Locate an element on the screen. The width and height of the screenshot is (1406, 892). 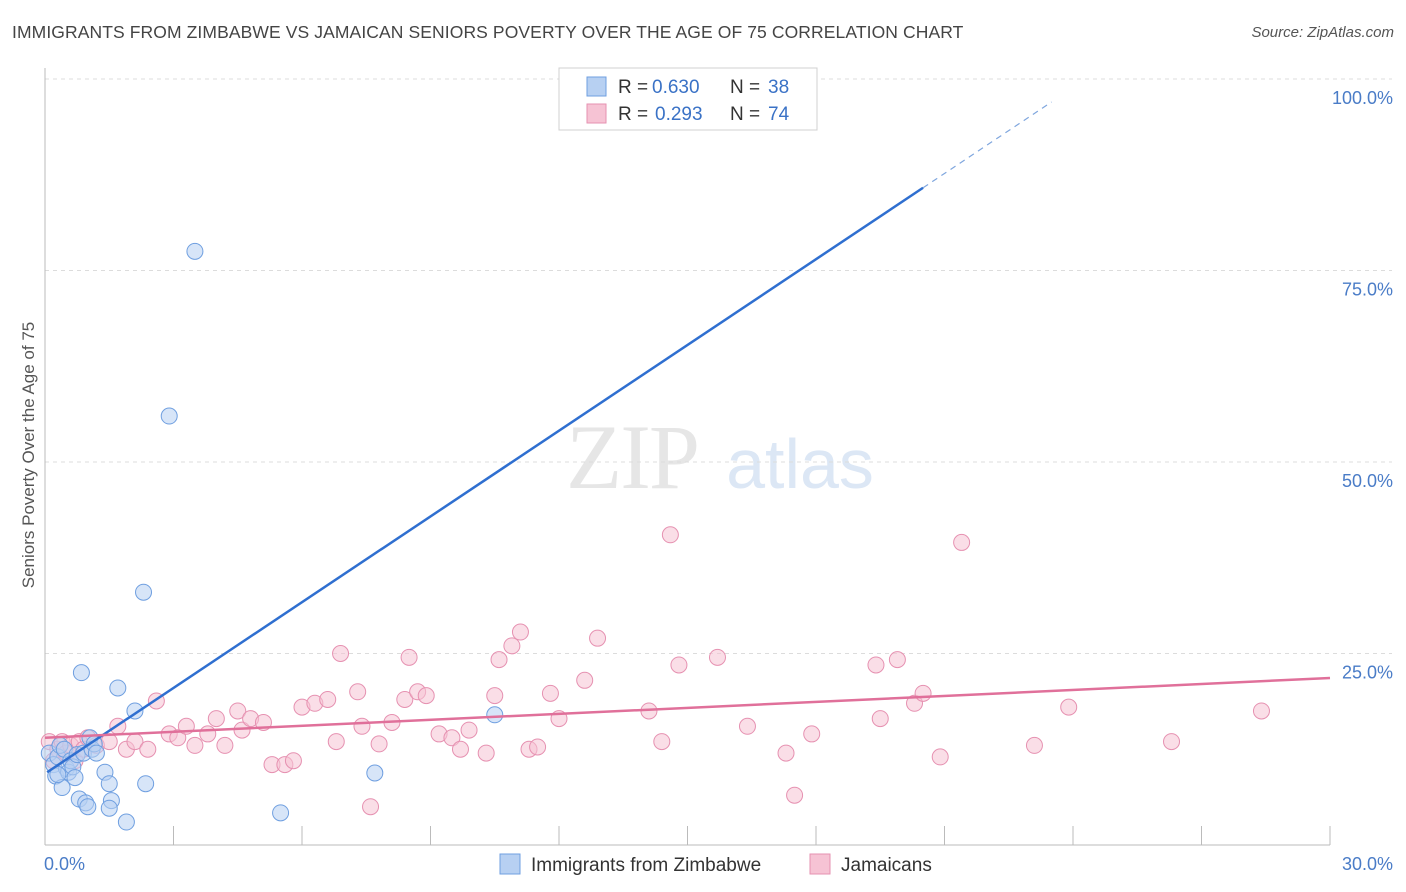
trend-line-jamaicans is located at coordinates (687, 708).